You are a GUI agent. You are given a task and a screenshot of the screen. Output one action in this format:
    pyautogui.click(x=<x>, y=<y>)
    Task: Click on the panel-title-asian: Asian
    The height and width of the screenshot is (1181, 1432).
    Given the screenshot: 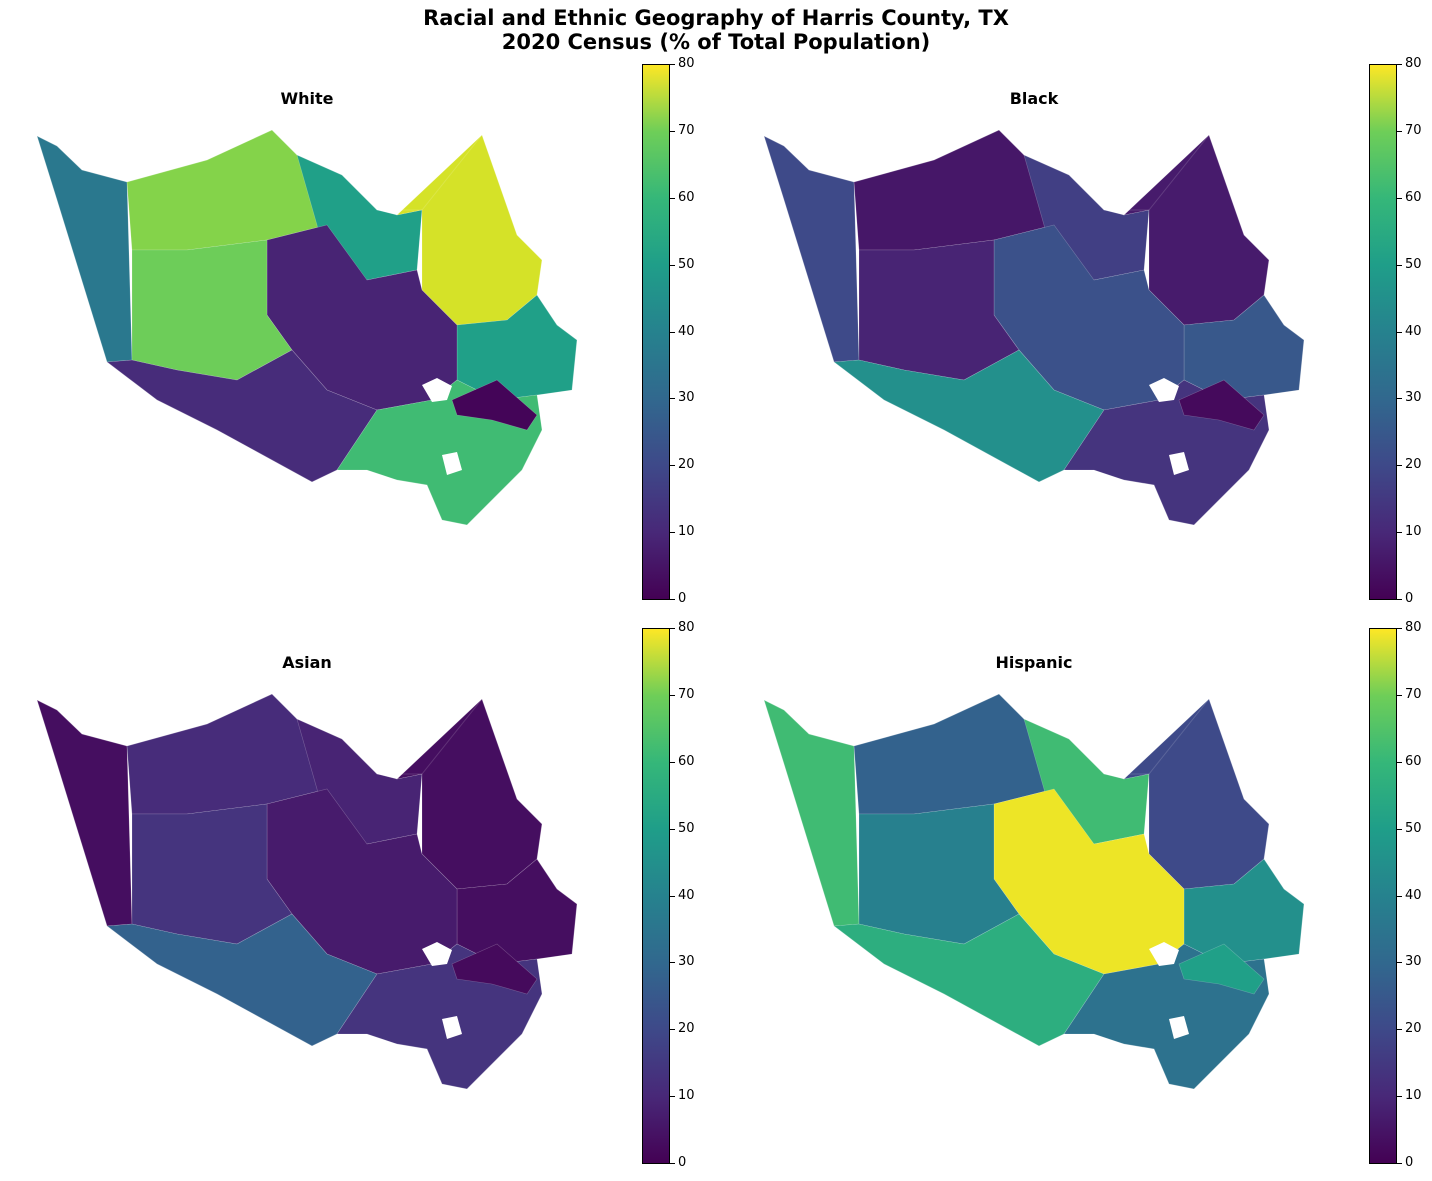 What is the action you would take?
    pyautogui.click(x=307, y=662)
    